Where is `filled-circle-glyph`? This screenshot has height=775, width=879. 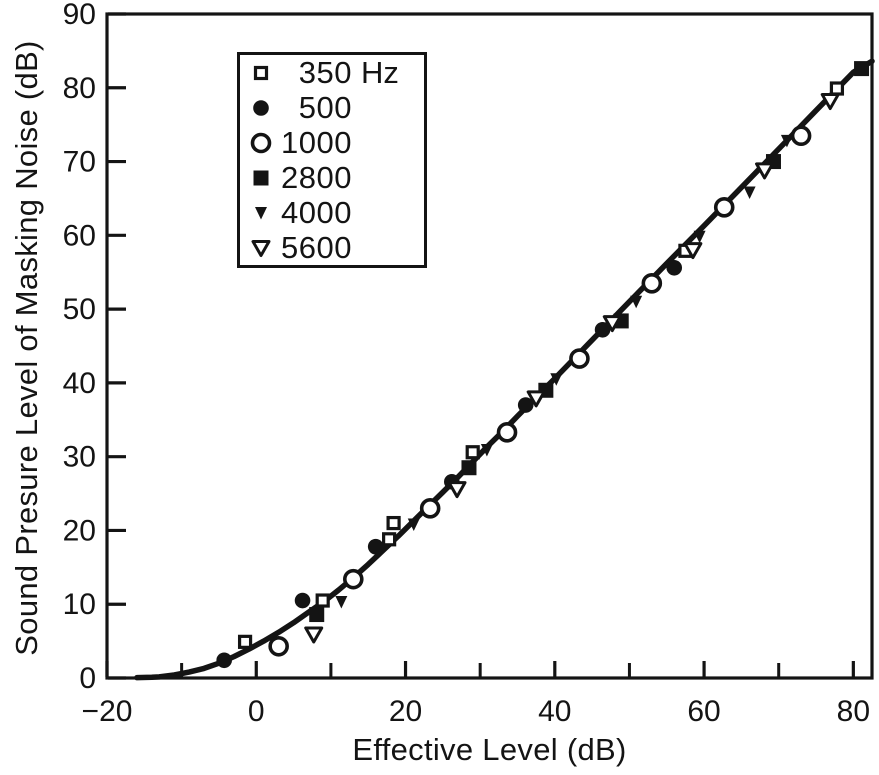 filled-circle-glyph is located at coordinates (261, 107).